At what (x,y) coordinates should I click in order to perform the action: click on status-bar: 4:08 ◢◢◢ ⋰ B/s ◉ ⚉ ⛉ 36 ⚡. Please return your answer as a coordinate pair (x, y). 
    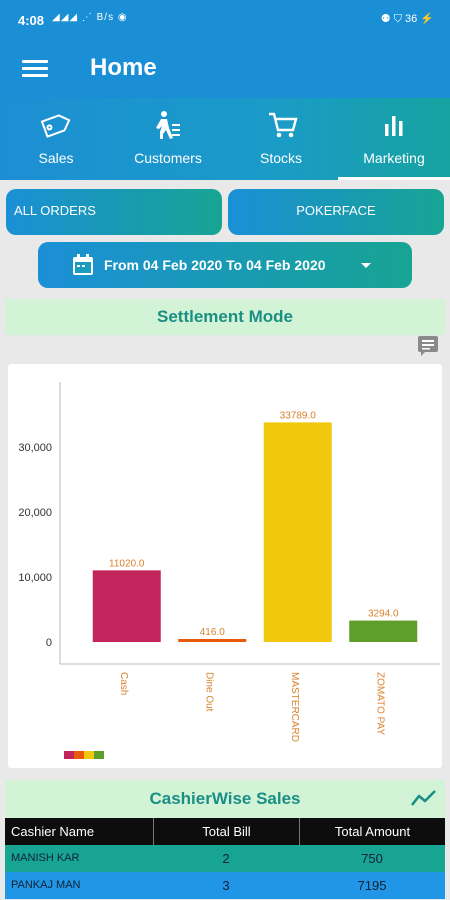
    Looking at the image, I should click on (225, 20).